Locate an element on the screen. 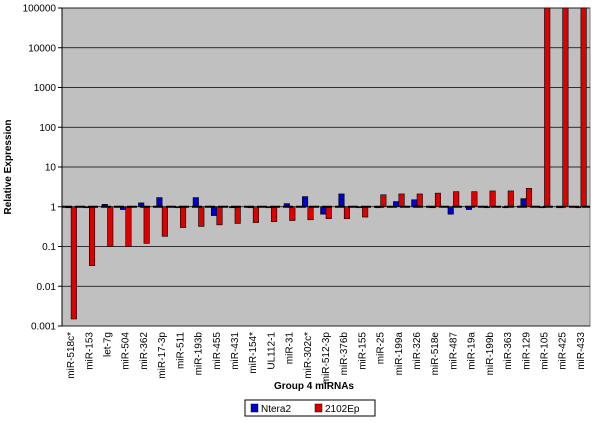 This screenshot has height=424, width=600. y-tick-label: 0.1 is located at coordinates (49, 247).